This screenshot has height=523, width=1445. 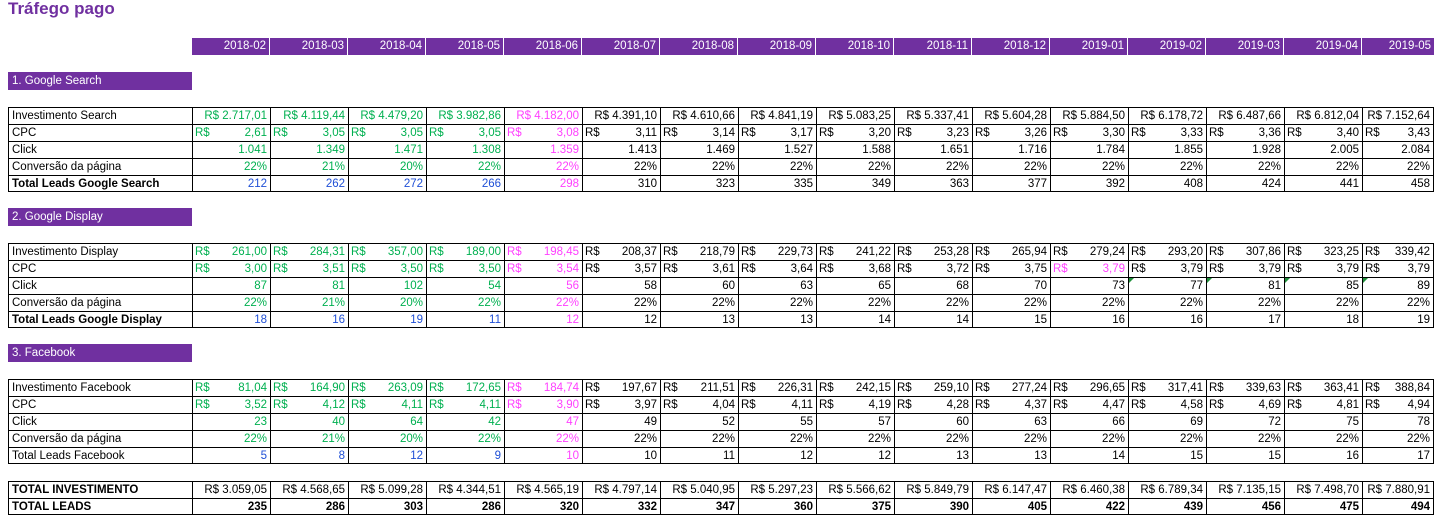 I want to click on data-cell: R$ 296,65, so click(x=1089, y=387).